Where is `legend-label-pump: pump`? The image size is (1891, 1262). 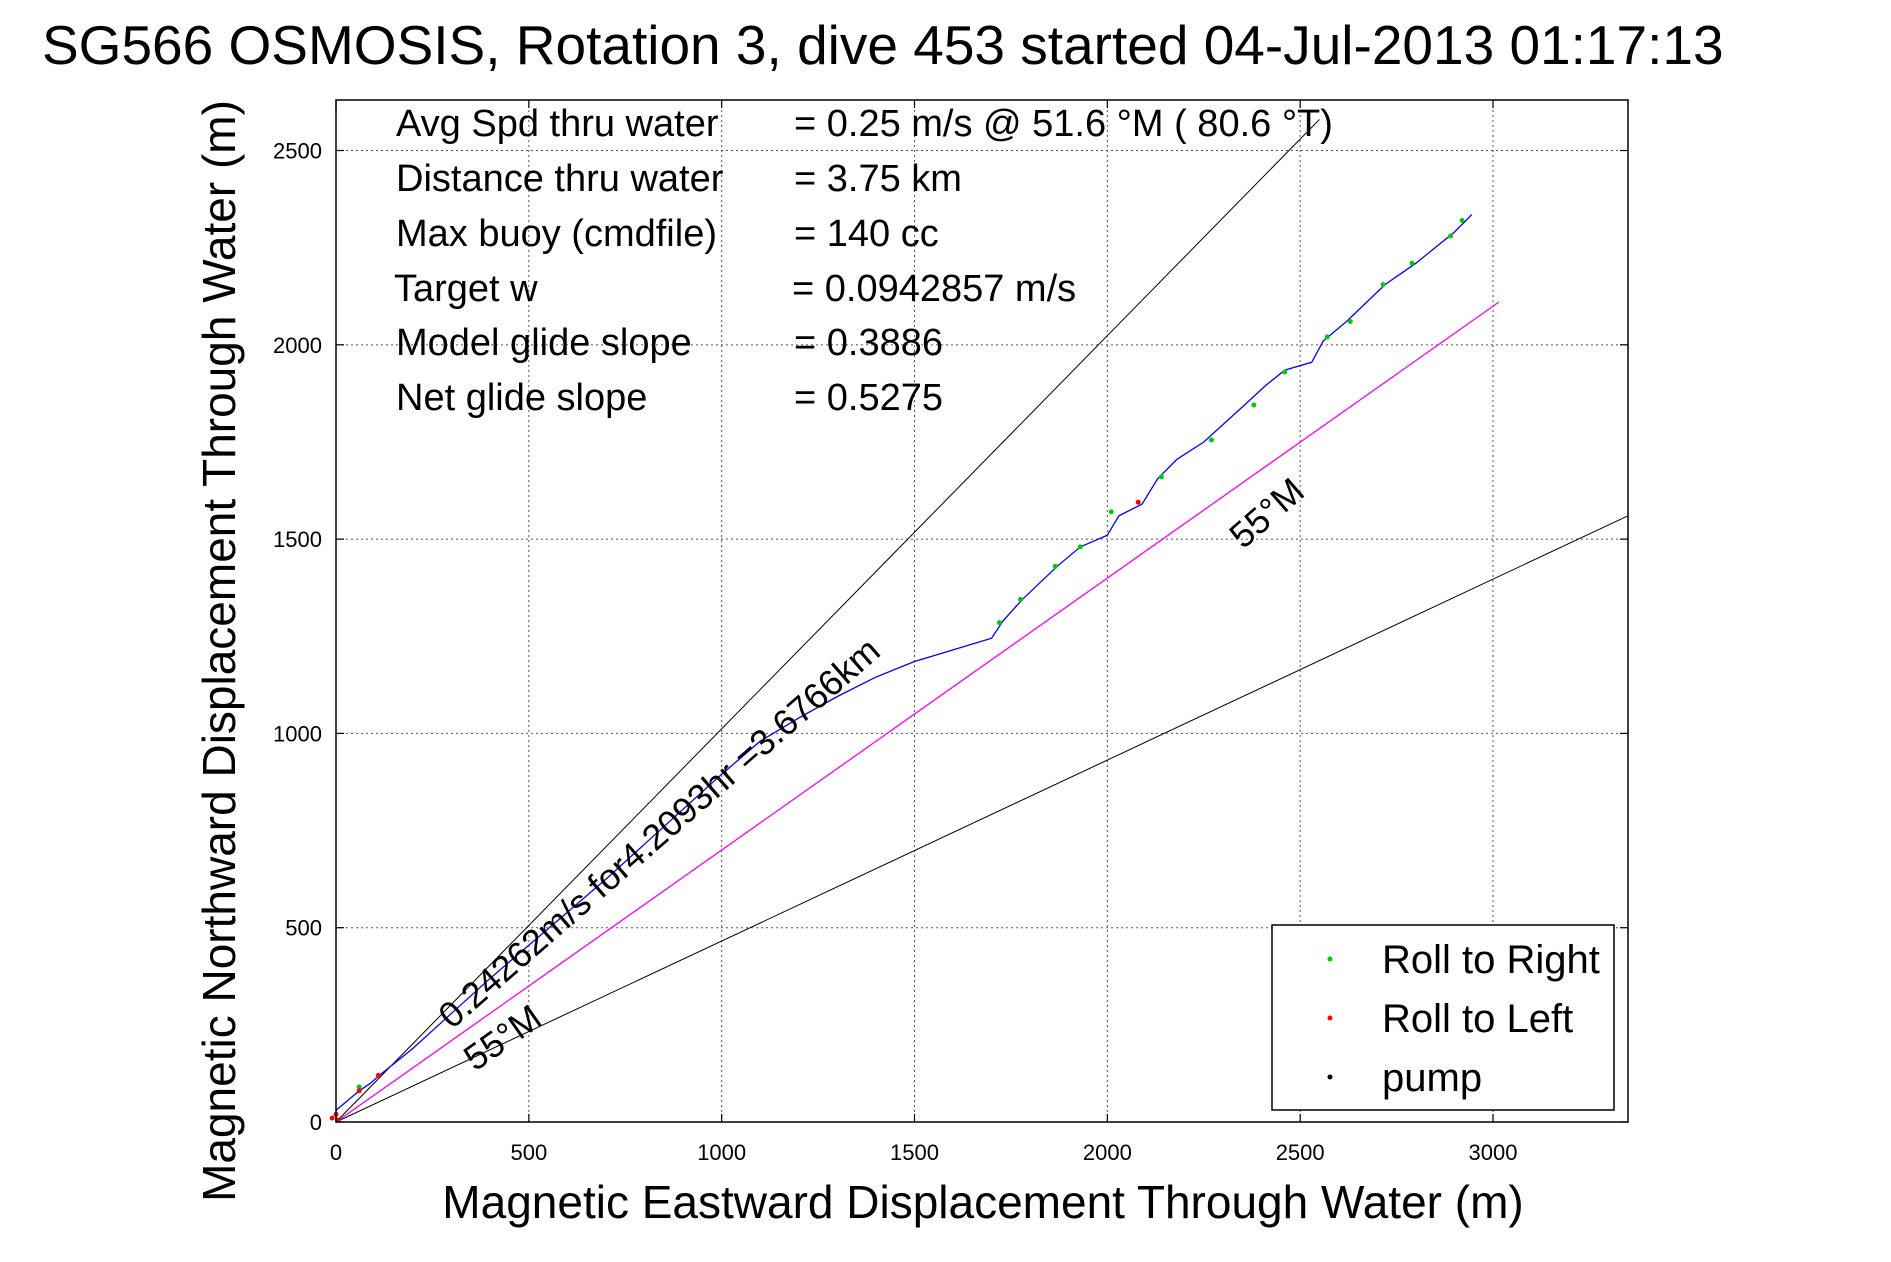
legend-label-pump: pump is located at coordinates (1432, 1078).